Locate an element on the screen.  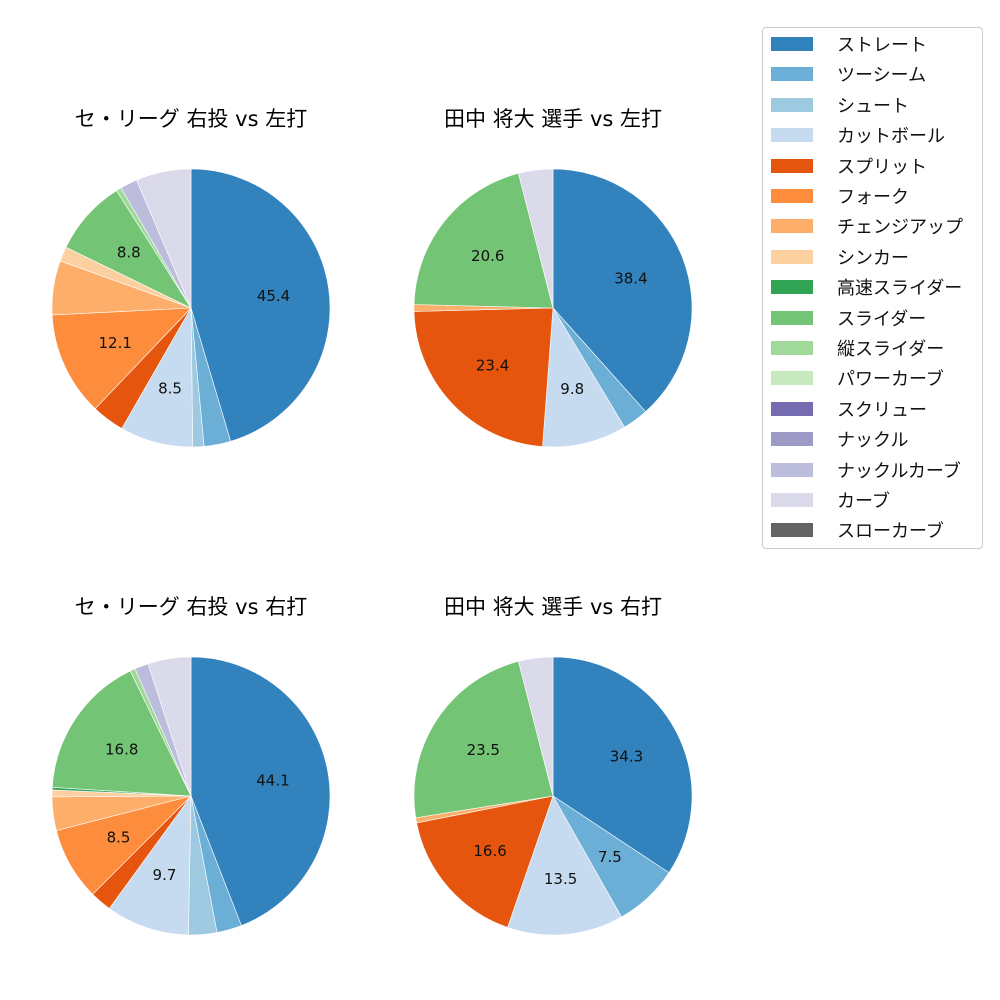
legend-label: フォーク is located at coordinates (873, 197).